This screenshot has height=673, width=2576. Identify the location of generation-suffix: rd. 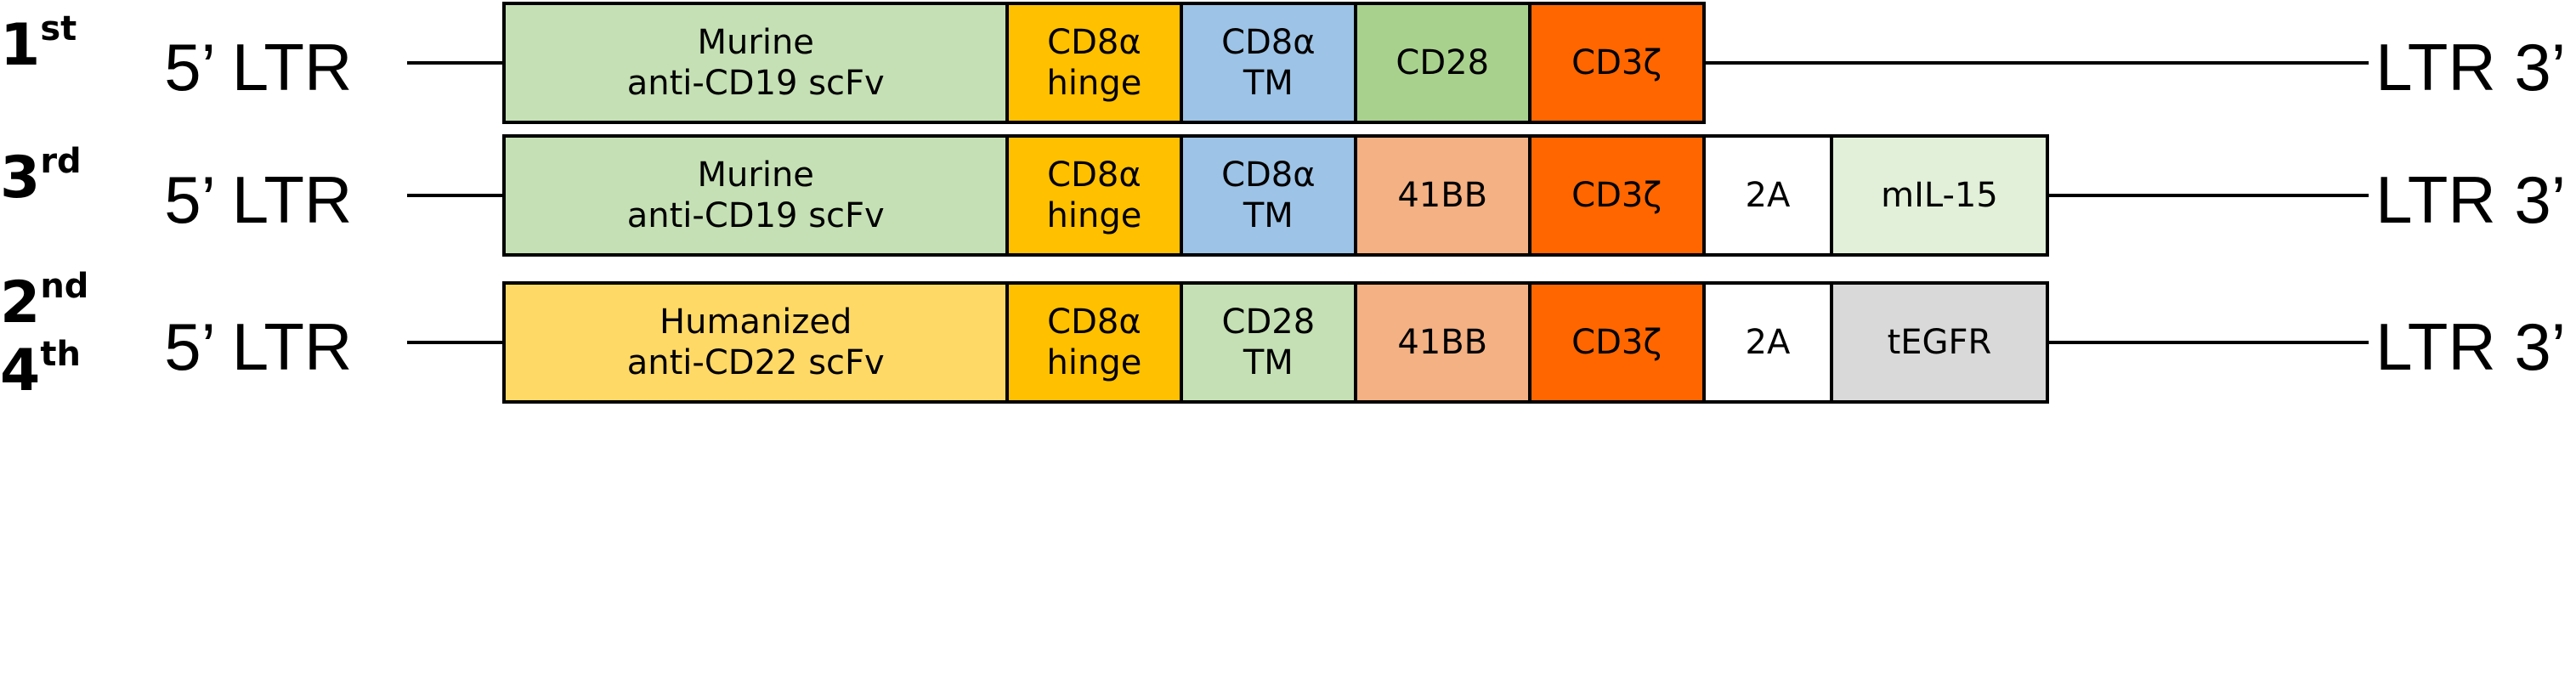
(61, 161).